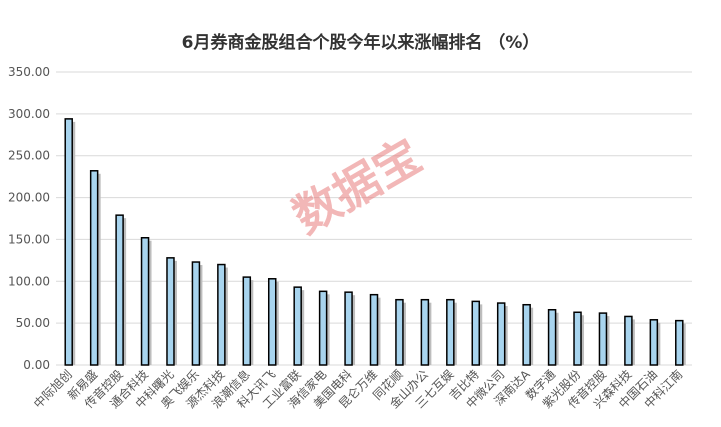  Describe the element at coordinates (36, 365) in the screenshot. I see `y-tick-label: 0.00` at that location.